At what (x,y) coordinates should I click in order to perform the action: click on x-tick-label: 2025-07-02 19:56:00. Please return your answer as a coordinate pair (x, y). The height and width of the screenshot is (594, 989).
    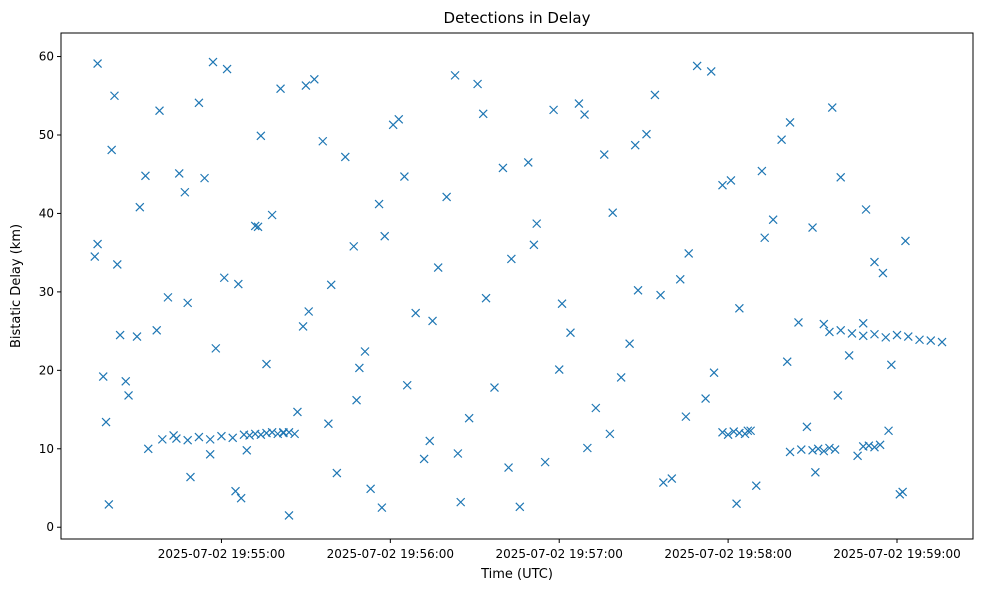
    Looking at the image, I should click on (390, 554).